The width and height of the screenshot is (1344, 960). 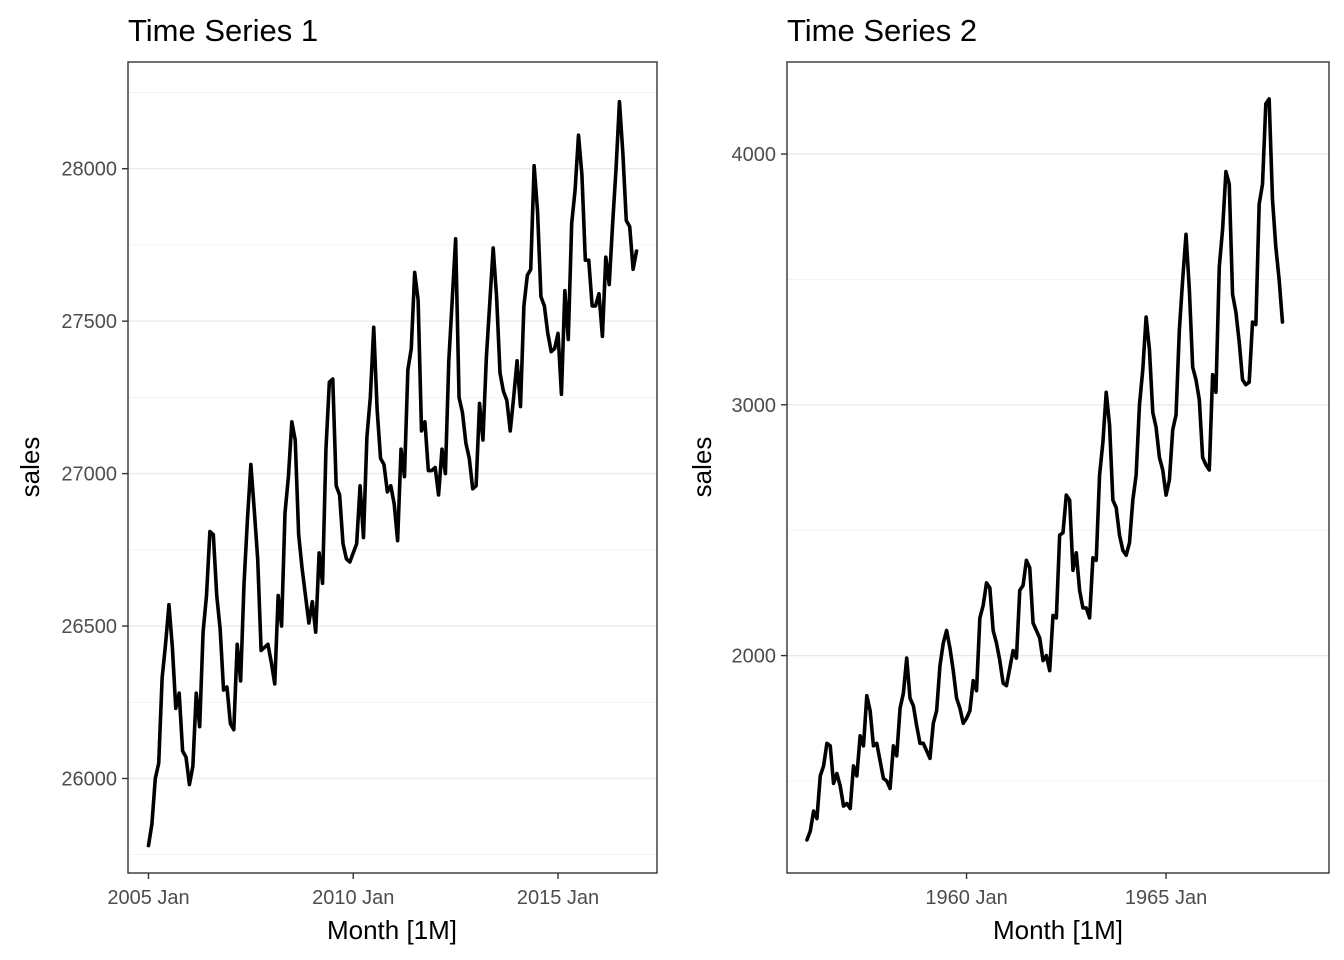 I want to click on y-tick-label: 2000, so click(x=754, y=657).